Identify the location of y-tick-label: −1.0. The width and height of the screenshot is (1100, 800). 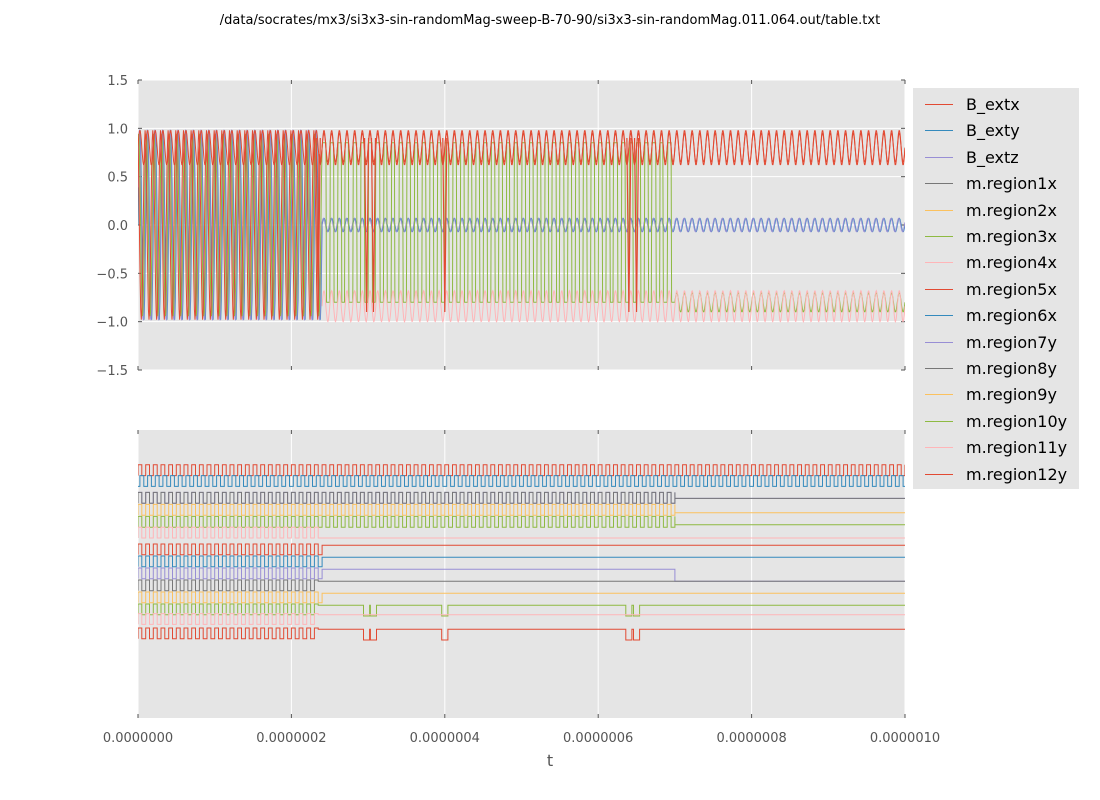
(112, 323).